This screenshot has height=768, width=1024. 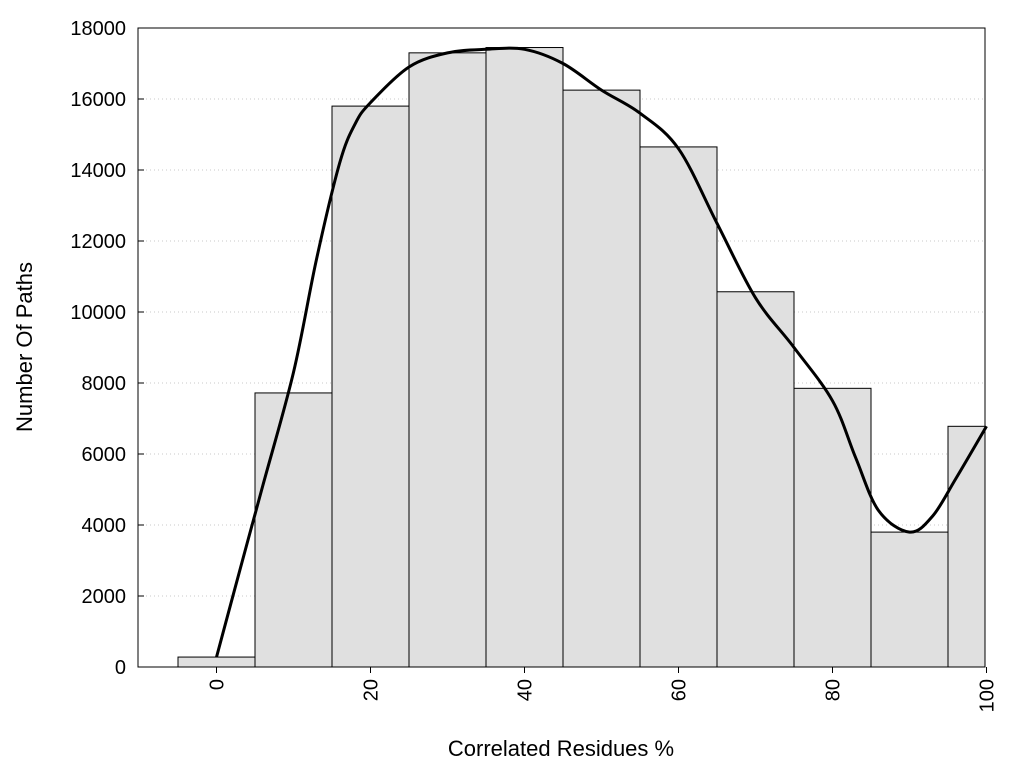 What do you see at coordinates (104, 597) in the screenshot?
I see `y-tick-label: 2000` at bounding box center [104, 597].